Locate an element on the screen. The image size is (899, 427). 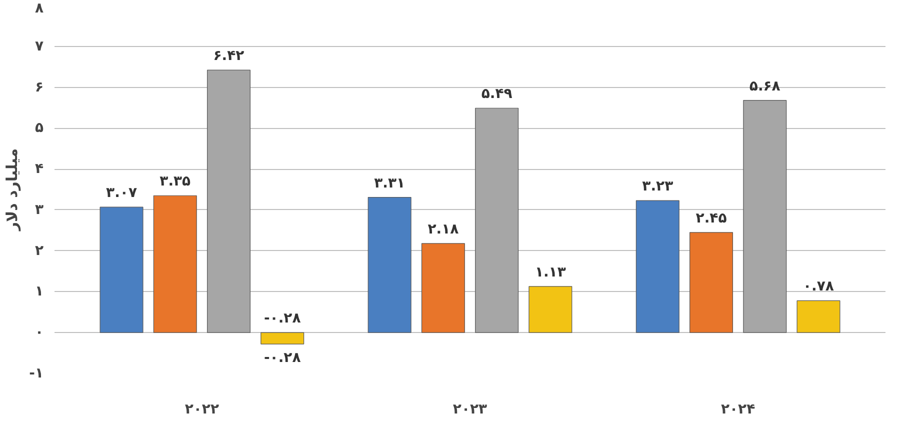
data-label: ۲.۱۸ is located at coordinates (444, 229).